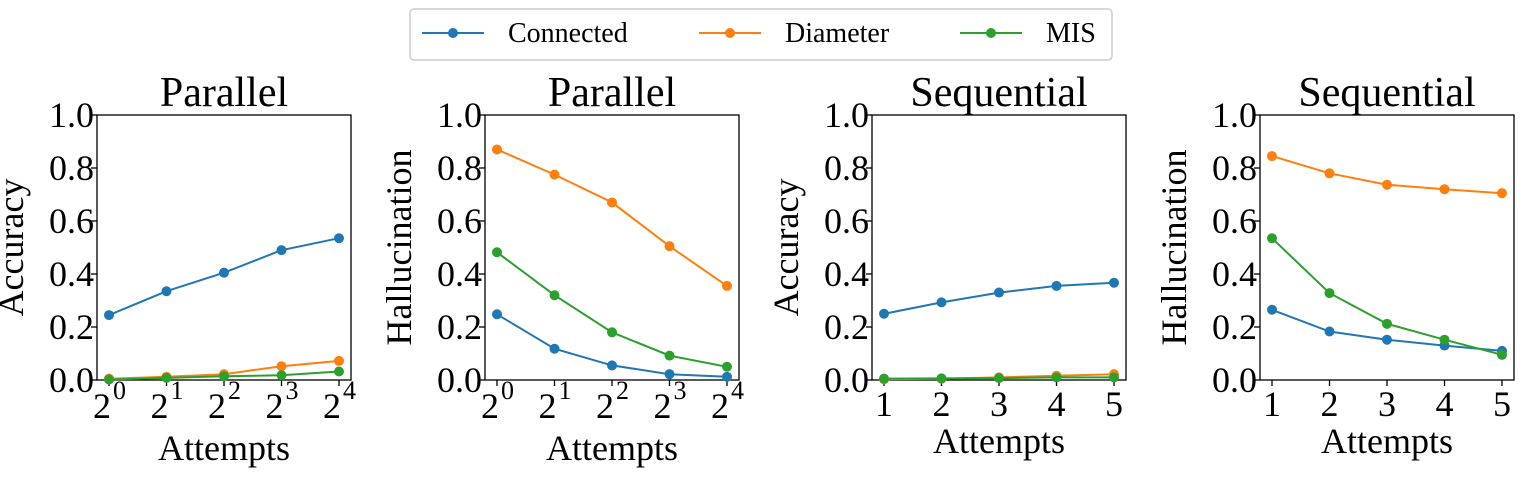 The image size is (1523, 477). What do you see at coordinates (837, 33) in the screenshot?
I see `legend-label: Diameter` at bounding box center [837, 33].